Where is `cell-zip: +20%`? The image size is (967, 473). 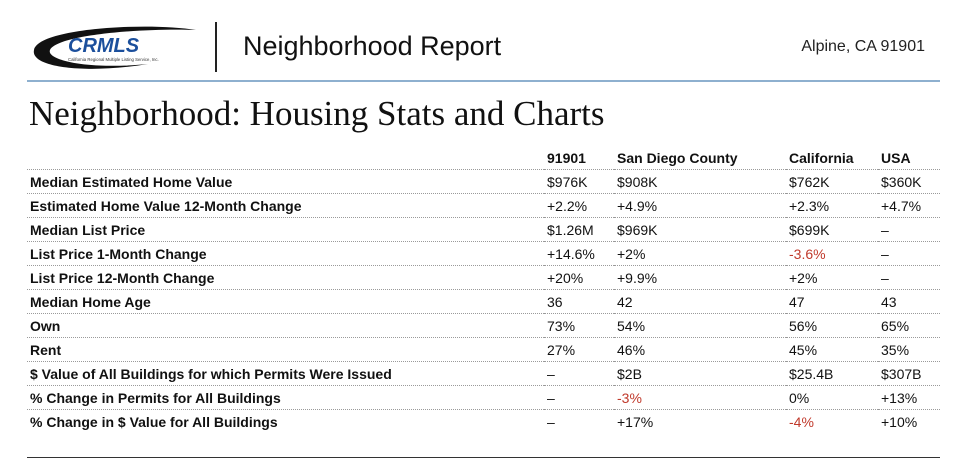 cell-zip: +20% is located at coordinates (579, 277).